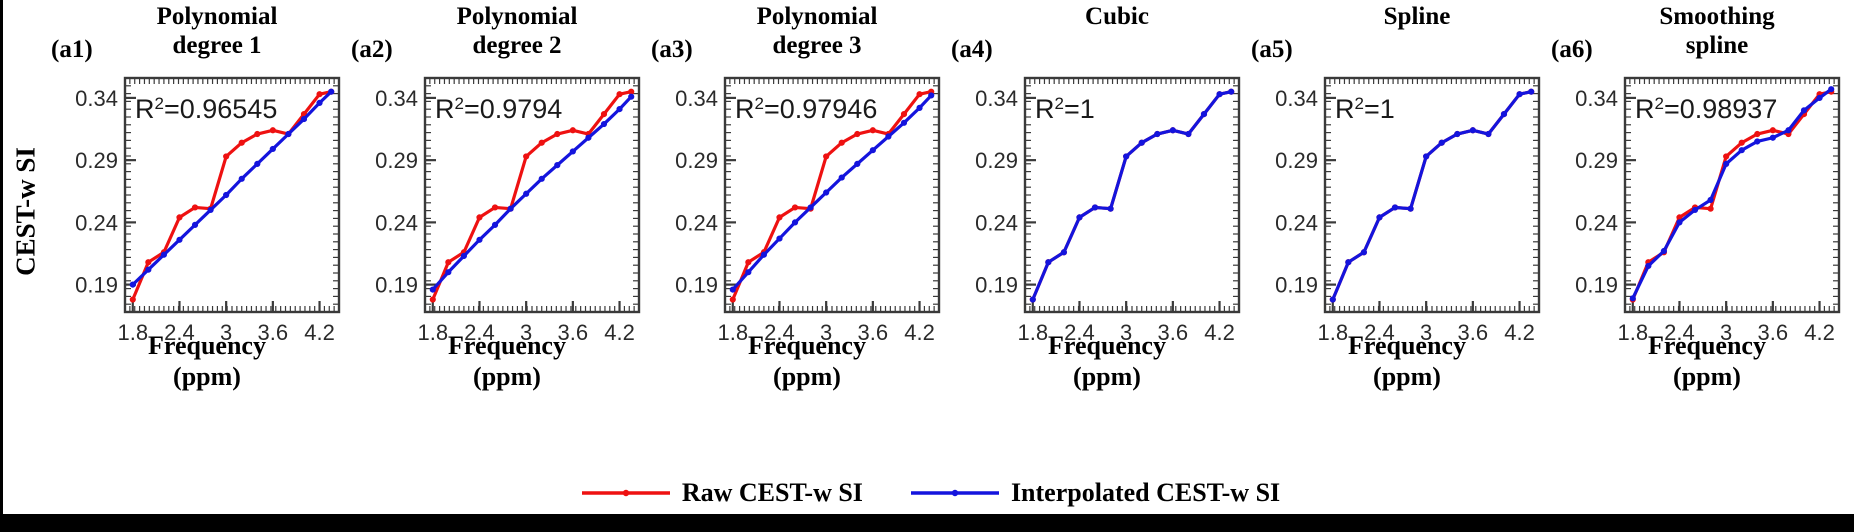  What do you see at coordinates (1706, 109) in the screenshot?
I see `r2-annotation: R2=0.98937` at bounding box center [1706, 109].